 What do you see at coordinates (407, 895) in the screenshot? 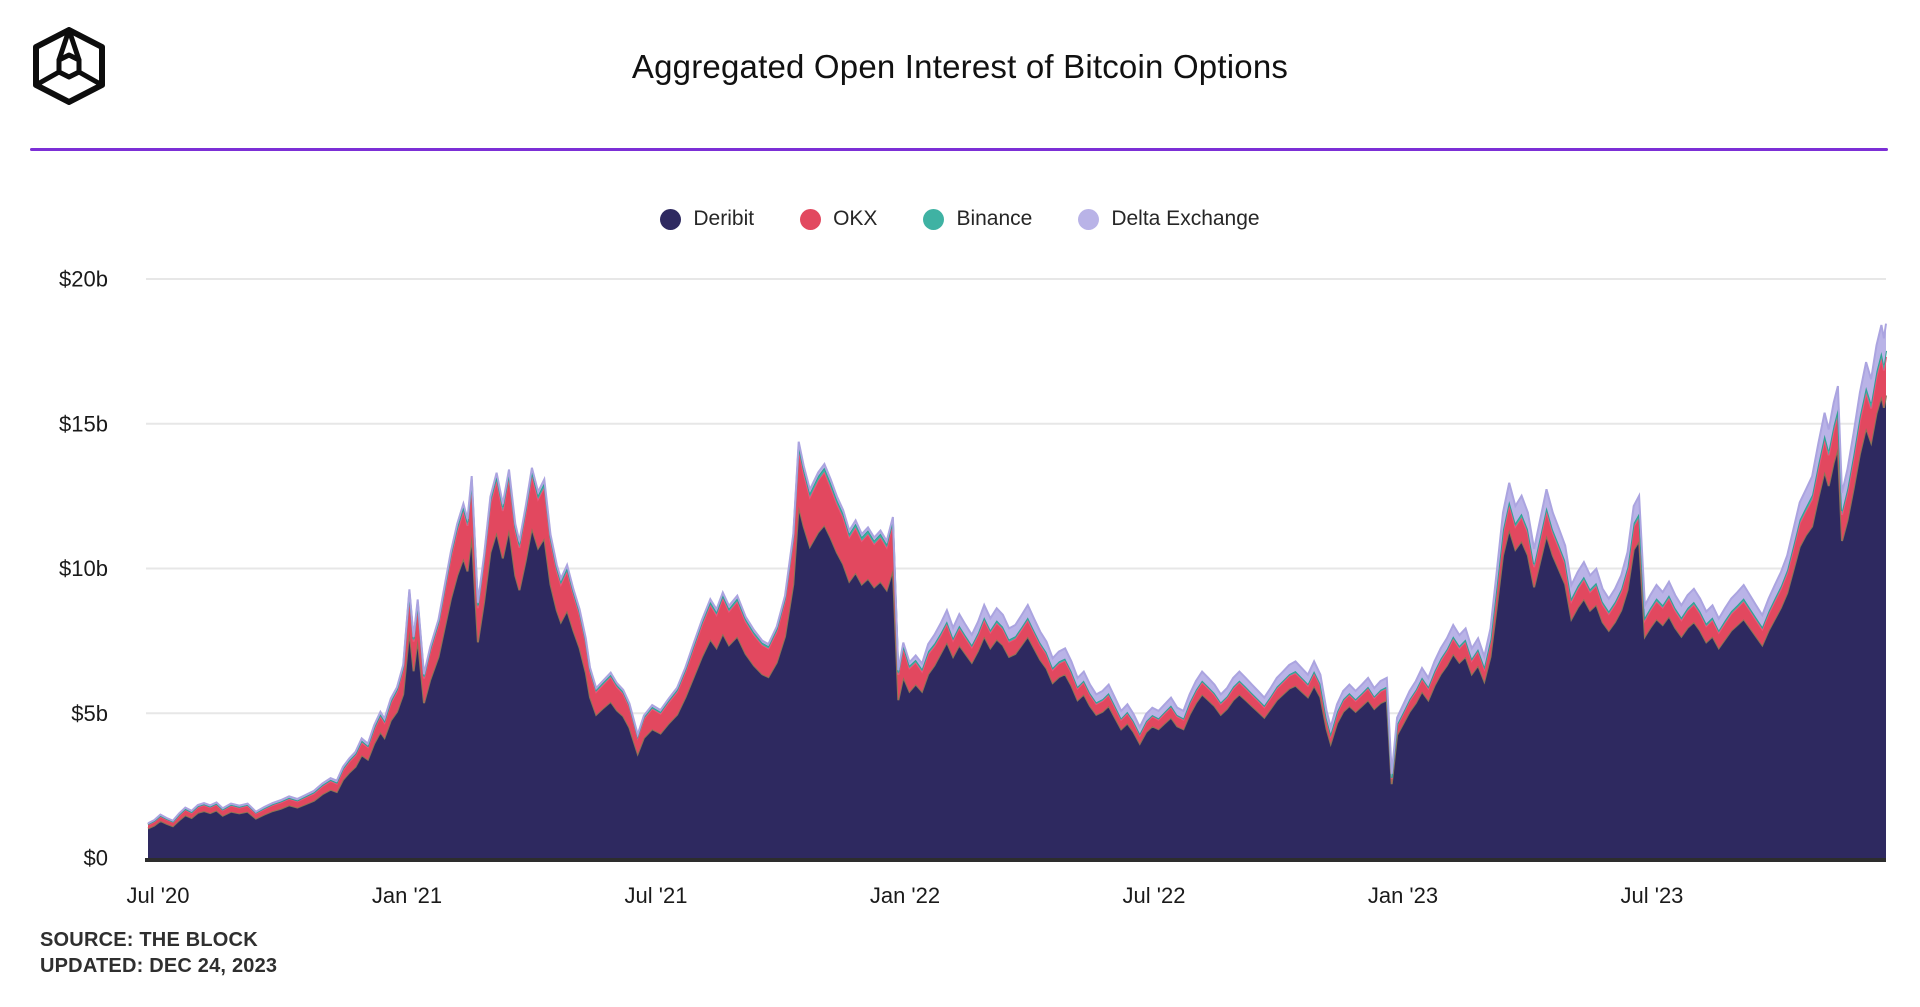
I see `x-tick-label: Jan '21` at bounding box center [407, 895].